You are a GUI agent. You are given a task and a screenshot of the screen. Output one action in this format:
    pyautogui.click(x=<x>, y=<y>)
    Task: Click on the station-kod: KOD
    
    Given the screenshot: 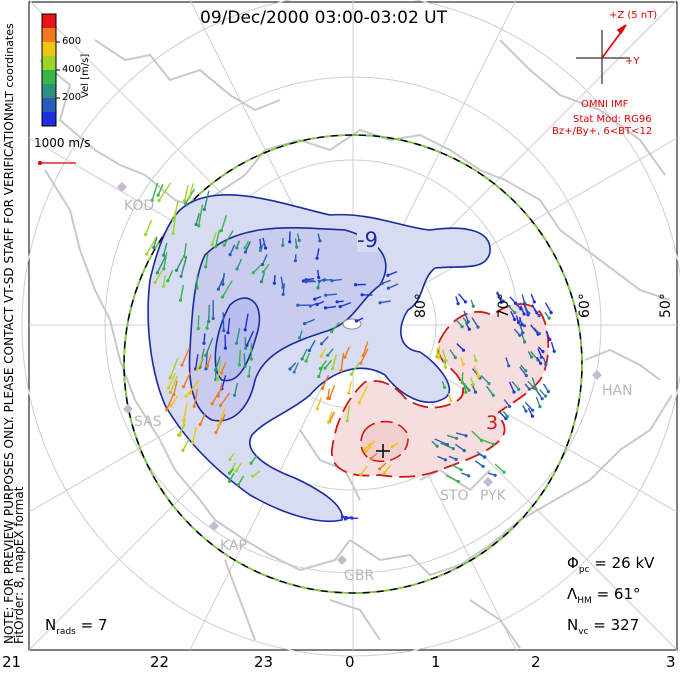 What is the action you would take?
    pyautogui.click(x=139, y=206)
    